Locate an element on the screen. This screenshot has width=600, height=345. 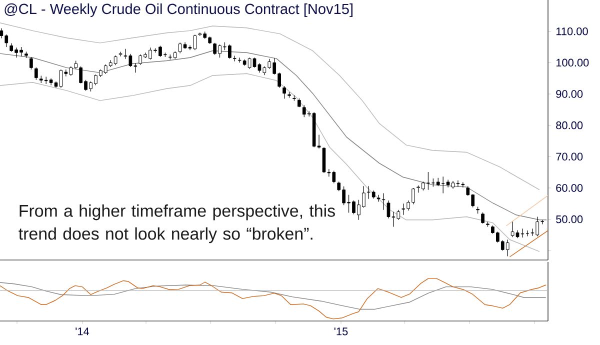
annotation: From a higher timeframe perspective, this trend does not look nearly so “broken”. is located at coordinates (176, 224).